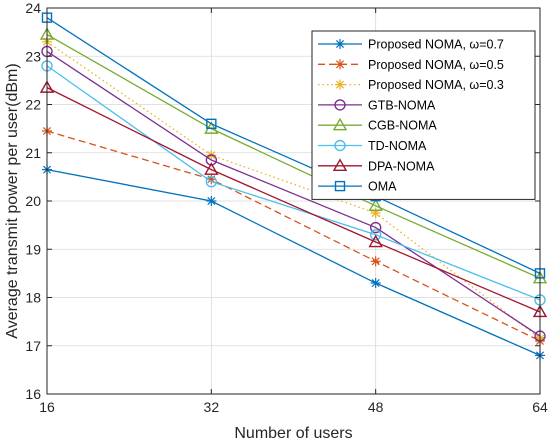 The height and width of the screenshot is (444, 550). Describe the element at coordinates (33, 298) in the screenshot. I see `y-tick-label: 18` at that location.